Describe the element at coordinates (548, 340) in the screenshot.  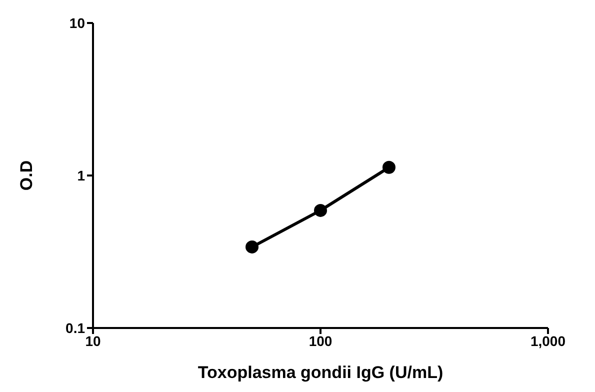
I see `x-tick-label: 1,000` at that location.